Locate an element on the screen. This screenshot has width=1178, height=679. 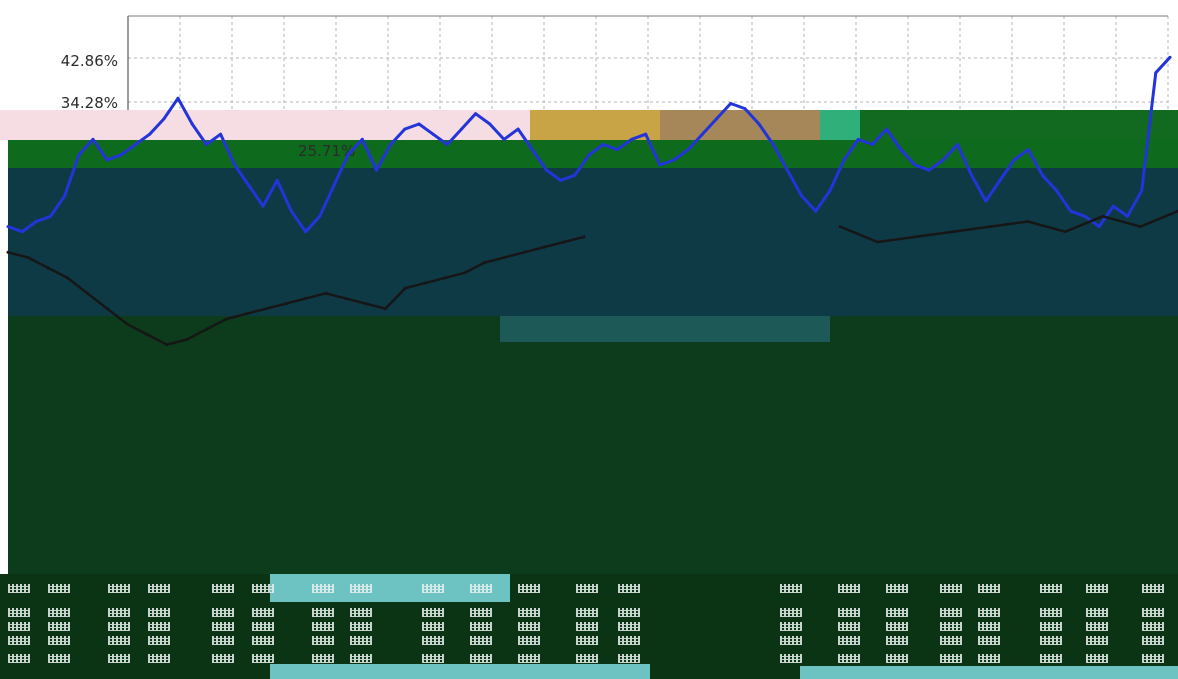
table-glitch-bottom is located at coordinates (460, 671).